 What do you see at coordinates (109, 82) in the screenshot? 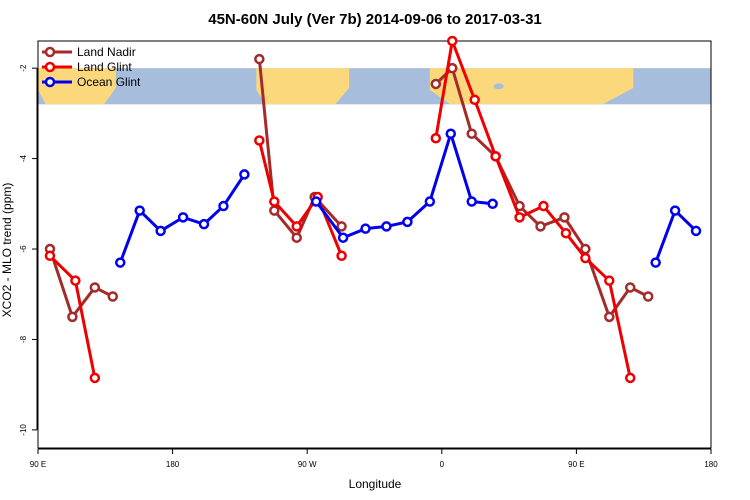
I see `legend-label: Ocean Glint` at bounding box center [109, 82].